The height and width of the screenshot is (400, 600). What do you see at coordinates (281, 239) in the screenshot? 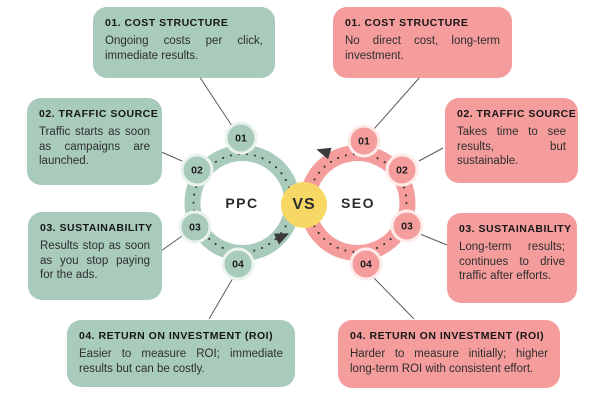
I see `ppc-arrow-icon` at bounding box center [281, 239].